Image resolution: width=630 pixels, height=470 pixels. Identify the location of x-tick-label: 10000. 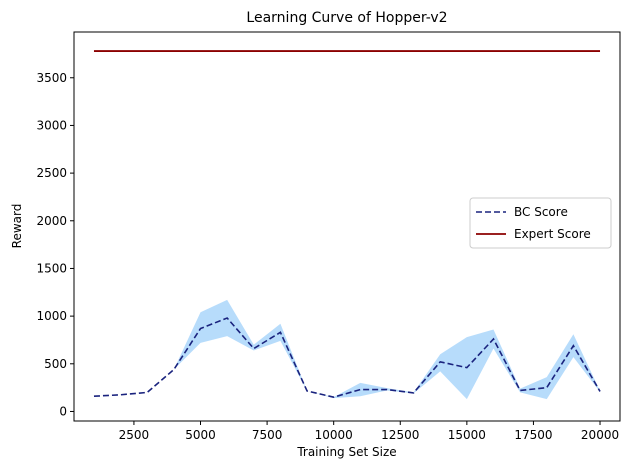
(334, 435).